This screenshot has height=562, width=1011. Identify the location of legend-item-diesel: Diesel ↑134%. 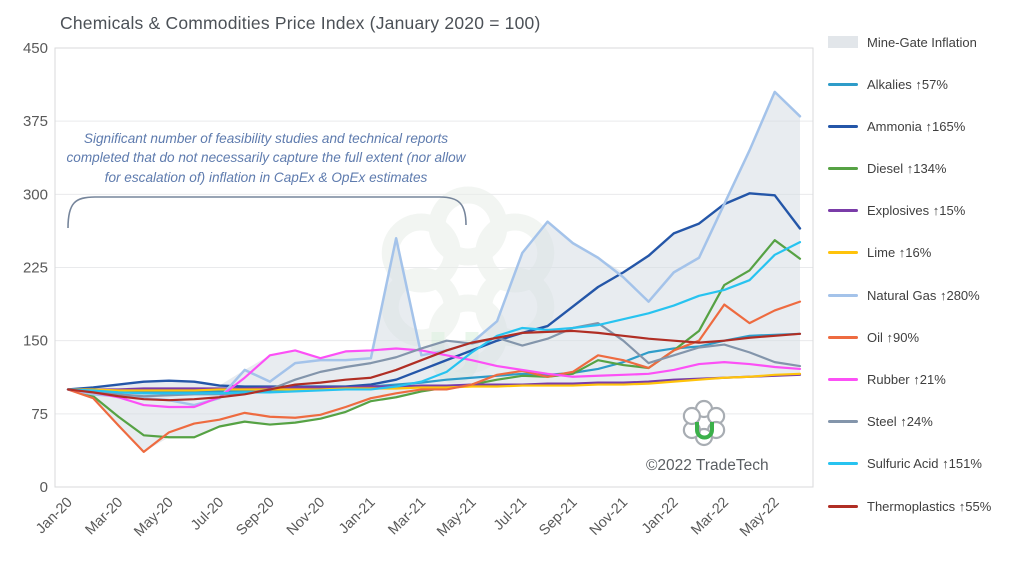
(918, 169).